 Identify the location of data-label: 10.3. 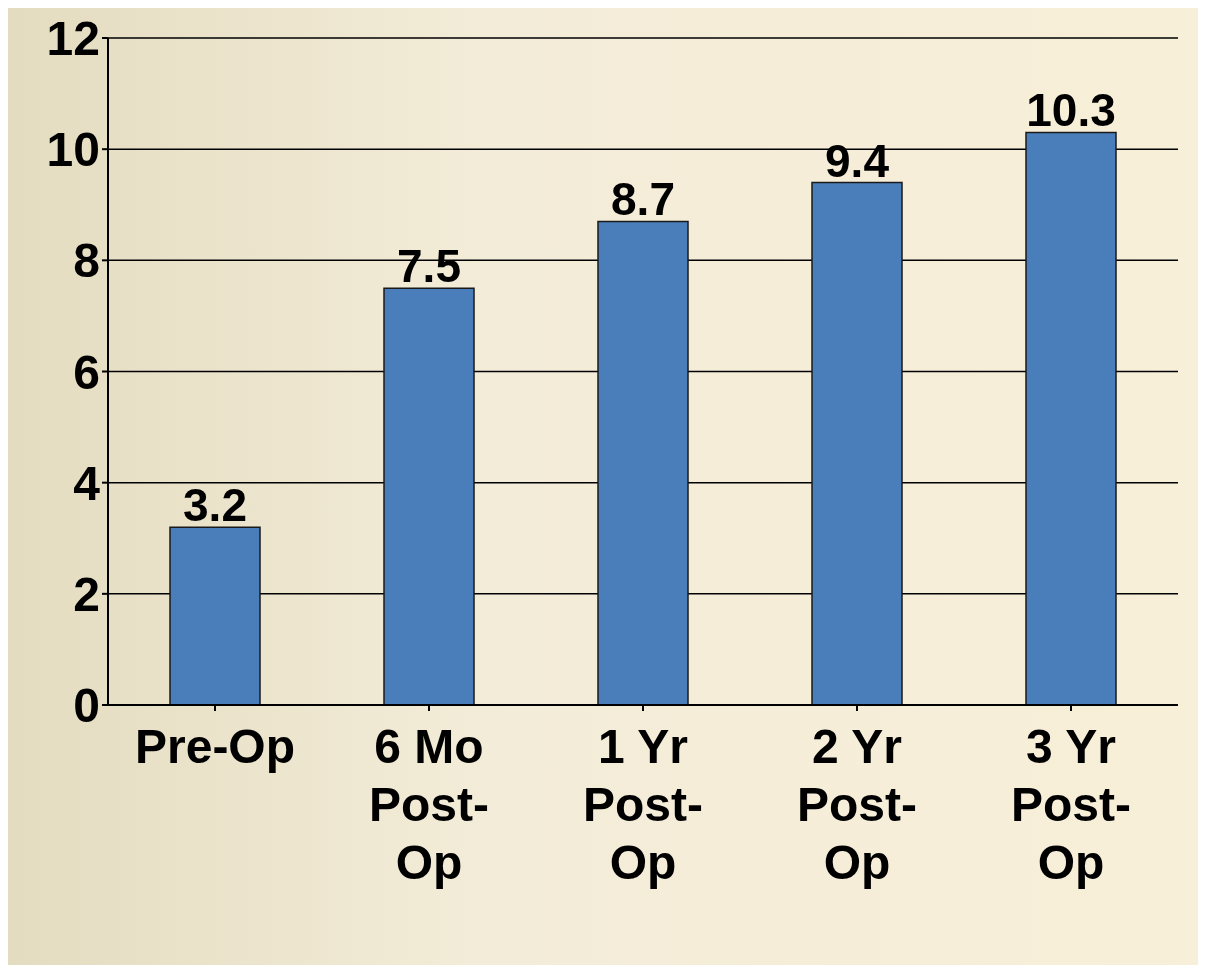
(1071, 110).